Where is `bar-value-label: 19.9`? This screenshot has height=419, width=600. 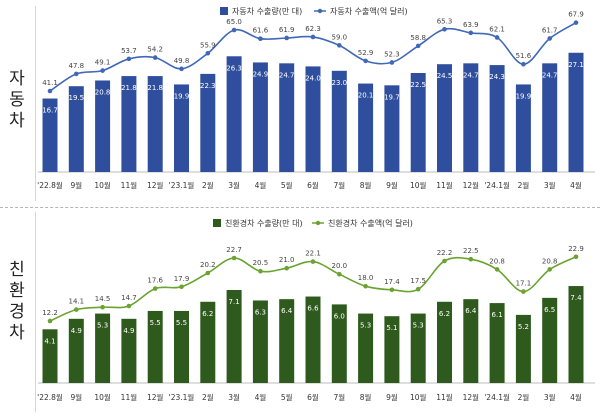 bar-value-label: 19.9 is located at coordinates (524, 96).